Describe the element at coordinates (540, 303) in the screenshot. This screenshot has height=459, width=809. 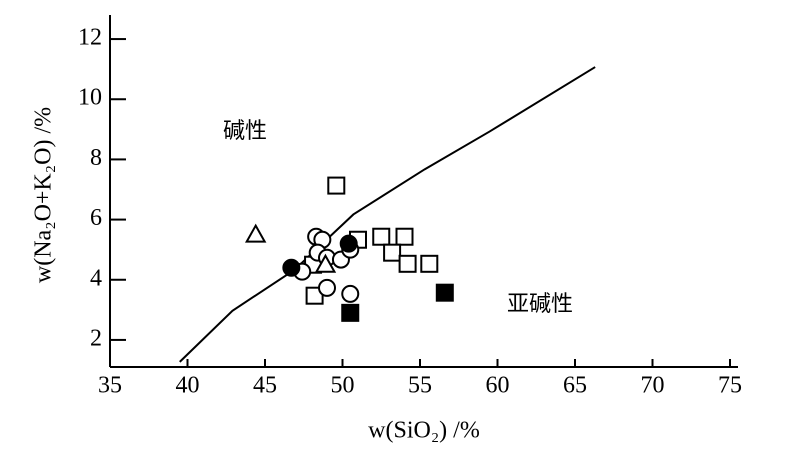
I see `annotation: 亚碱性` at that location.